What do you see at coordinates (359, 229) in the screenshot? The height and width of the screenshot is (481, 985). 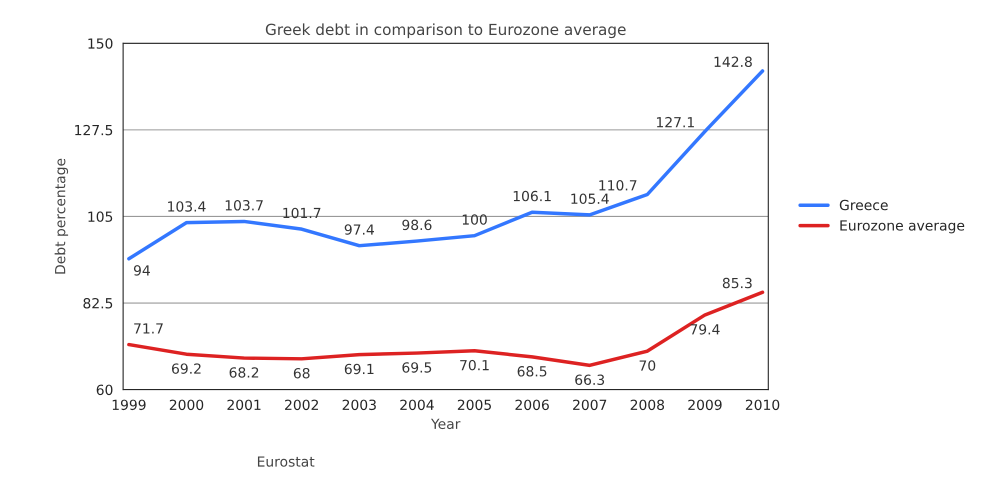 I see `data-label: 97.4` at bounding box center [359, 229].